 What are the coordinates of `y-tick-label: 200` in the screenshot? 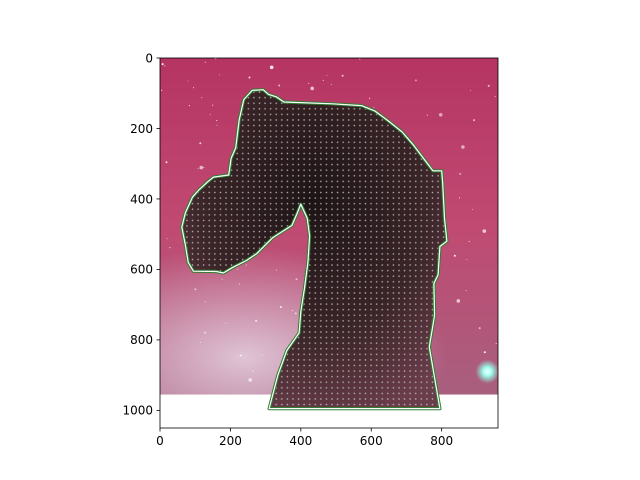 It's located at (141, 129).